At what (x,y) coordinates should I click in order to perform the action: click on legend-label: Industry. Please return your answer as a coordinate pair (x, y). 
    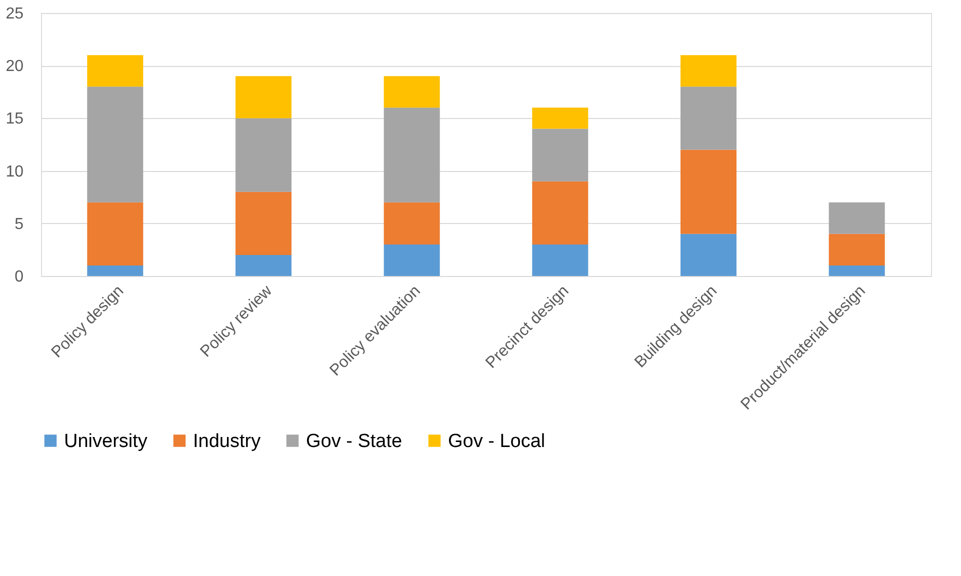
    Looking at the image, I should click on (227, 441).